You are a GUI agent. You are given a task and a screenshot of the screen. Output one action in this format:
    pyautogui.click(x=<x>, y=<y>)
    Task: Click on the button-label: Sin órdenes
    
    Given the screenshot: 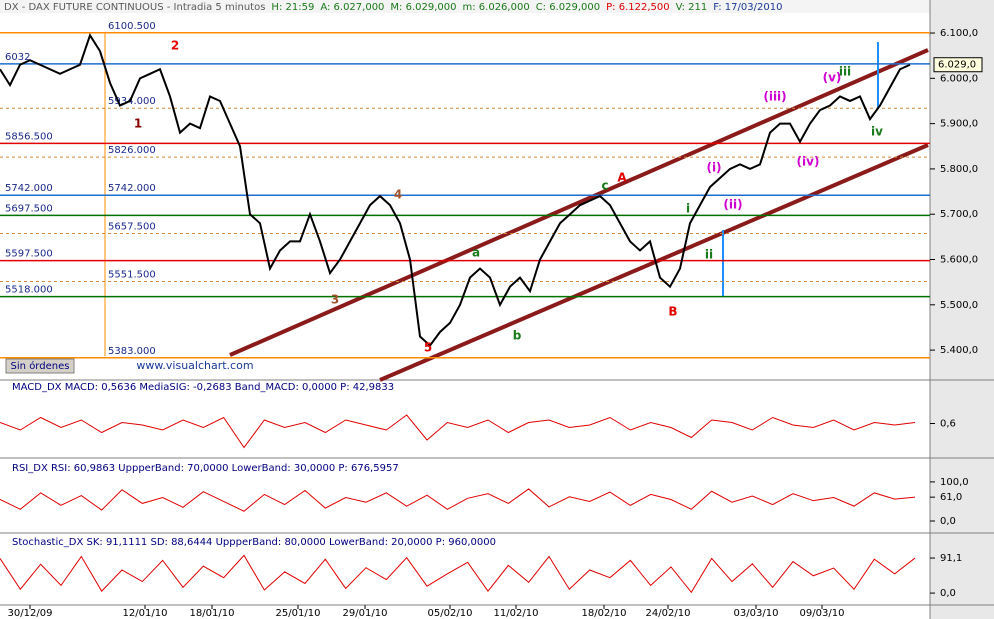 What is the action you would take?
    pyautogui.click(x=40, y=366)
    